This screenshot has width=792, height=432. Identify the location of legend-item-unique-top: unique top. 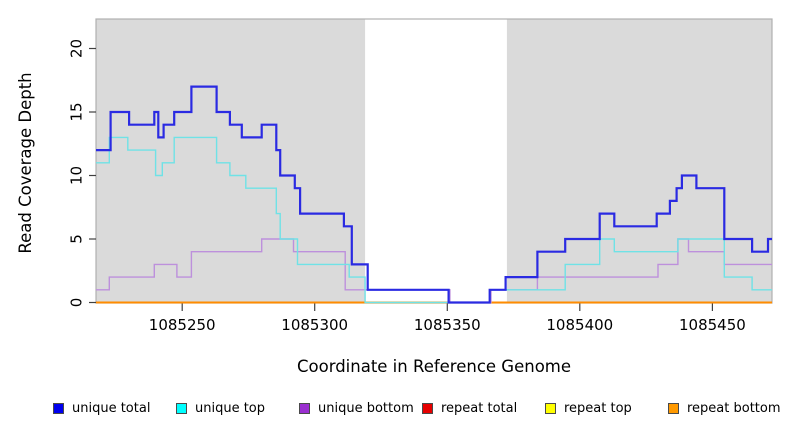
(237, 408).